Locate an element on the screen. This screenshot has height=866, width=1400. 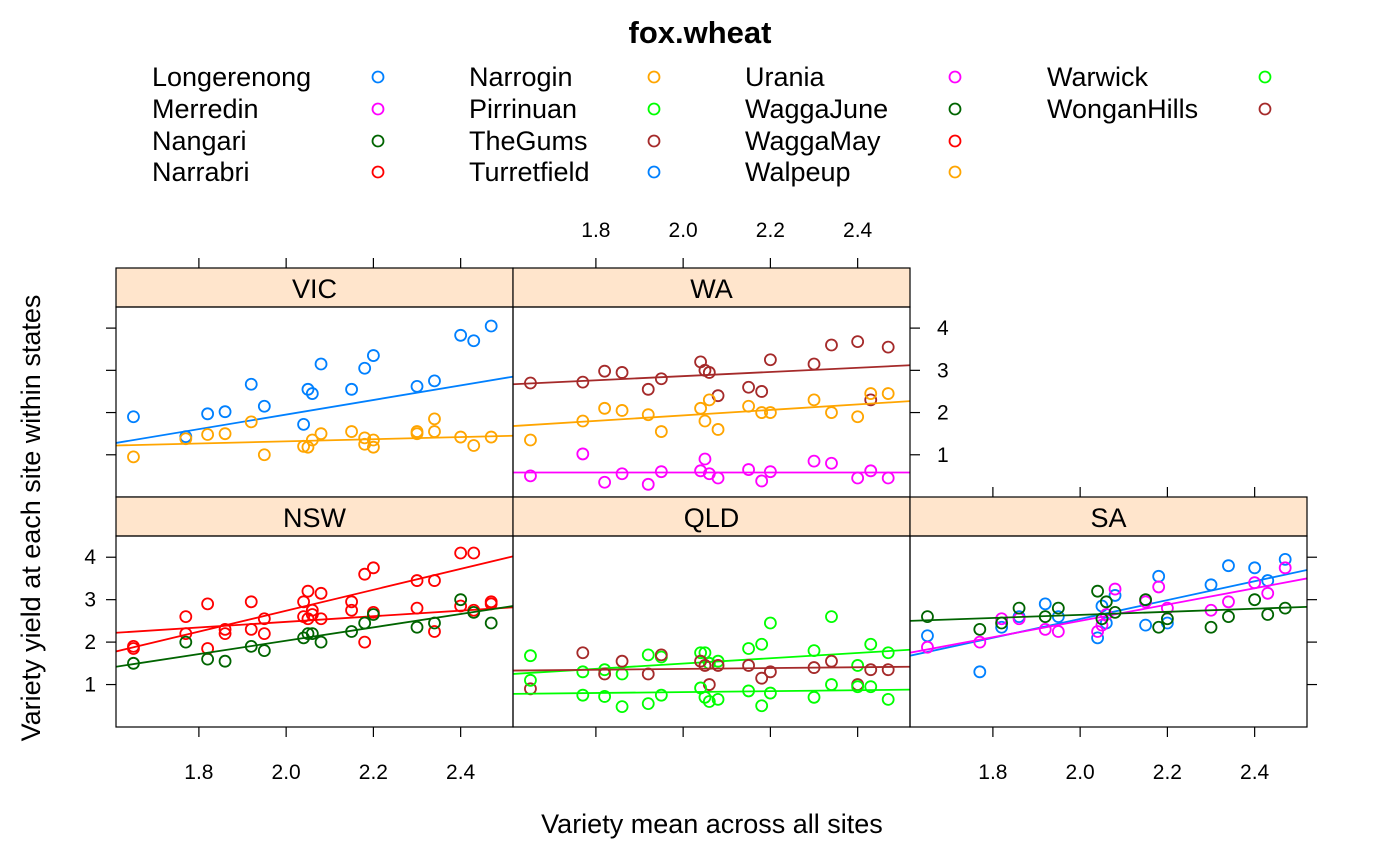
y-tick-label: 3 is located at coordinates (90, 600).